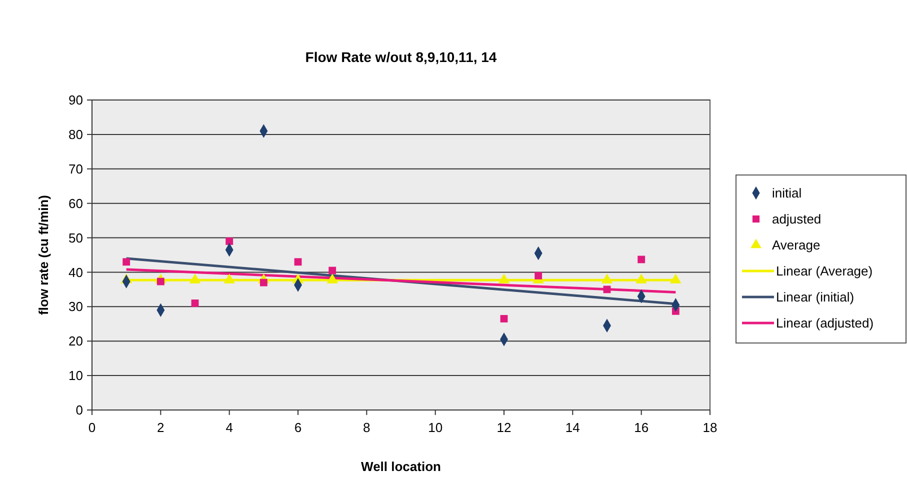  Describe the element at coordinates (75, 134) in the screenshot. I see `y-tick-label: 80` at that location.